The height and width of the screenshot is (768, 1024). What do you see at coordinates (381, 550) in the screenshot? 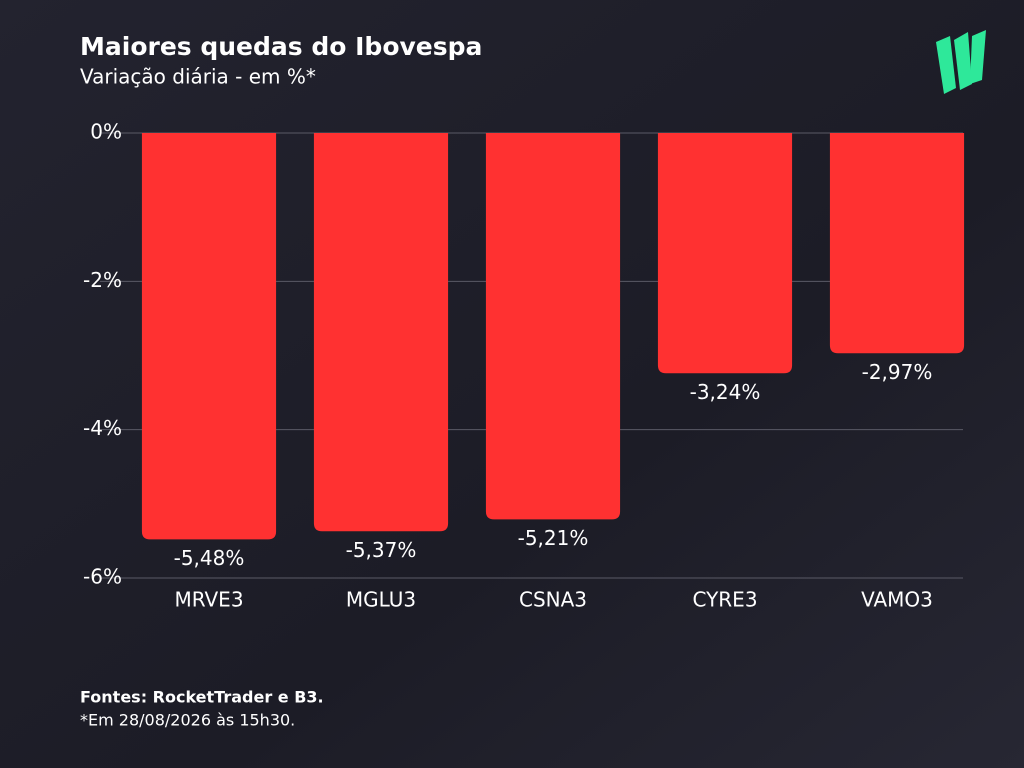
I see `value-label: -5,37%` at bounding box center [381, 550].